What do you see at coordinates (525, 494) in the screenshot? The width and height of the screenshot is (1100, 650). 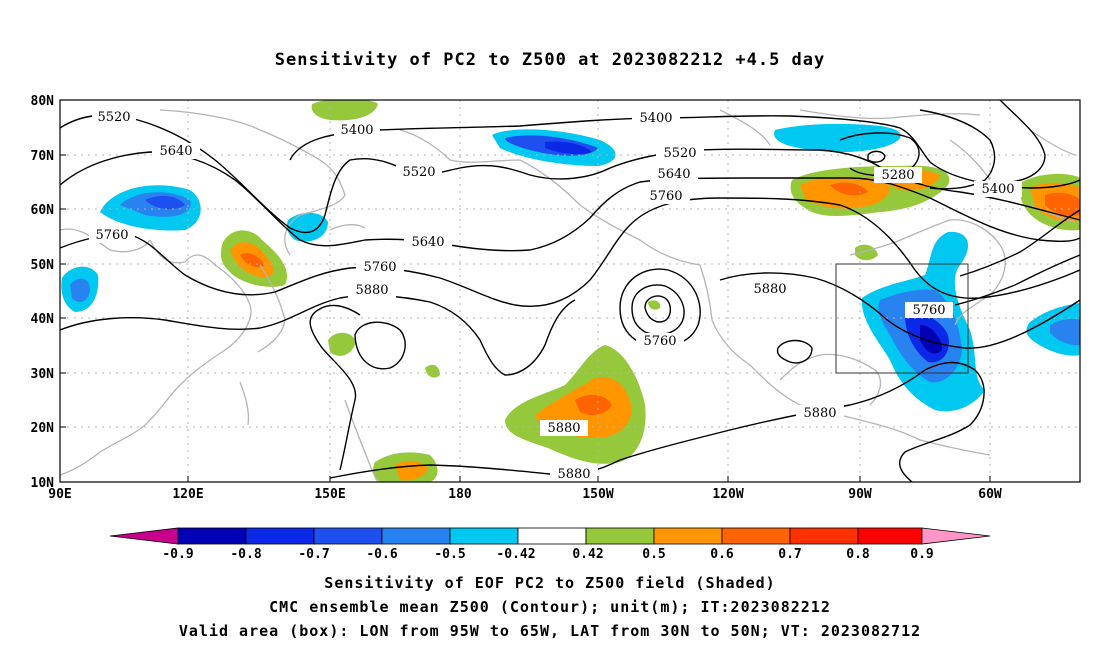 I see `lon-labels: 90E 120E 150E 180 150W 120W 90W 60W` at bounding box center [525, 494].